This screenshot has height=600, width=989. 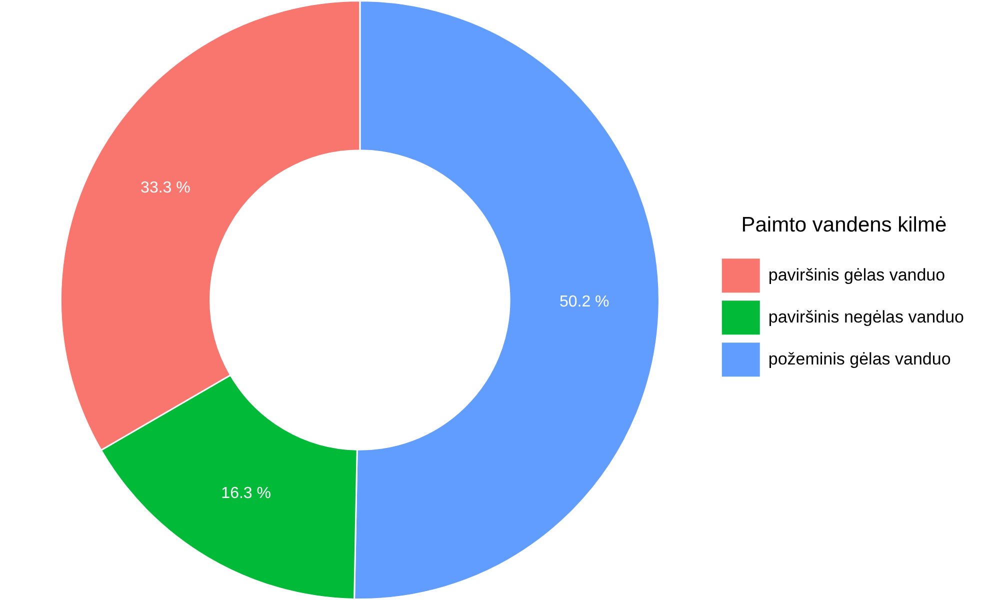 I want to click on legend-label: paviršinis gėlas vanduo, so click(x=857, y=274).